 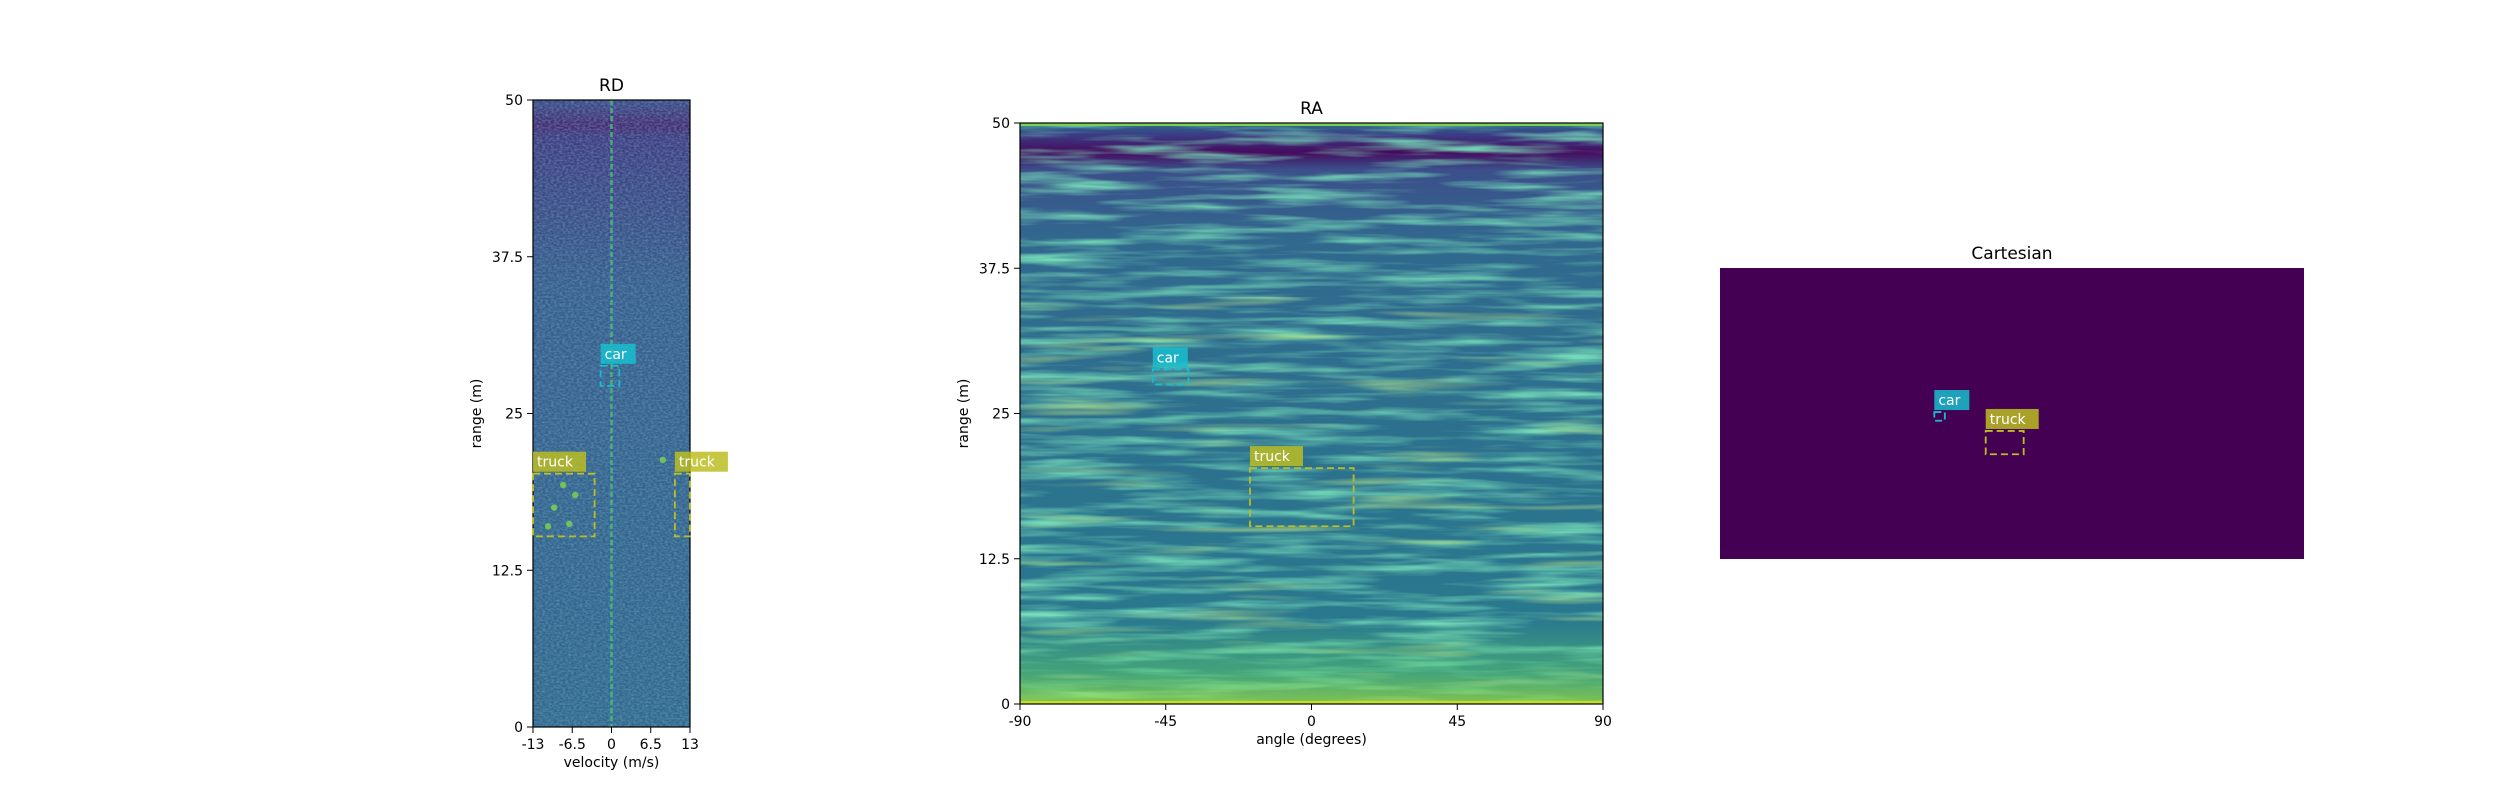 I want to click on chart-title: RD, so click(x=611, y=86).